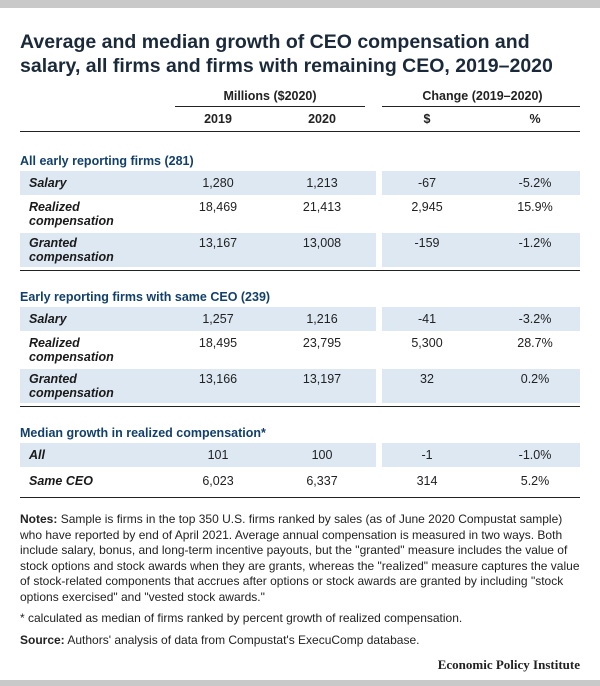 This screenshot has width=600, height=686. Describe the element at coordinates (218, 207) in the screenshot. I see `row-value: 18,469` at that location.